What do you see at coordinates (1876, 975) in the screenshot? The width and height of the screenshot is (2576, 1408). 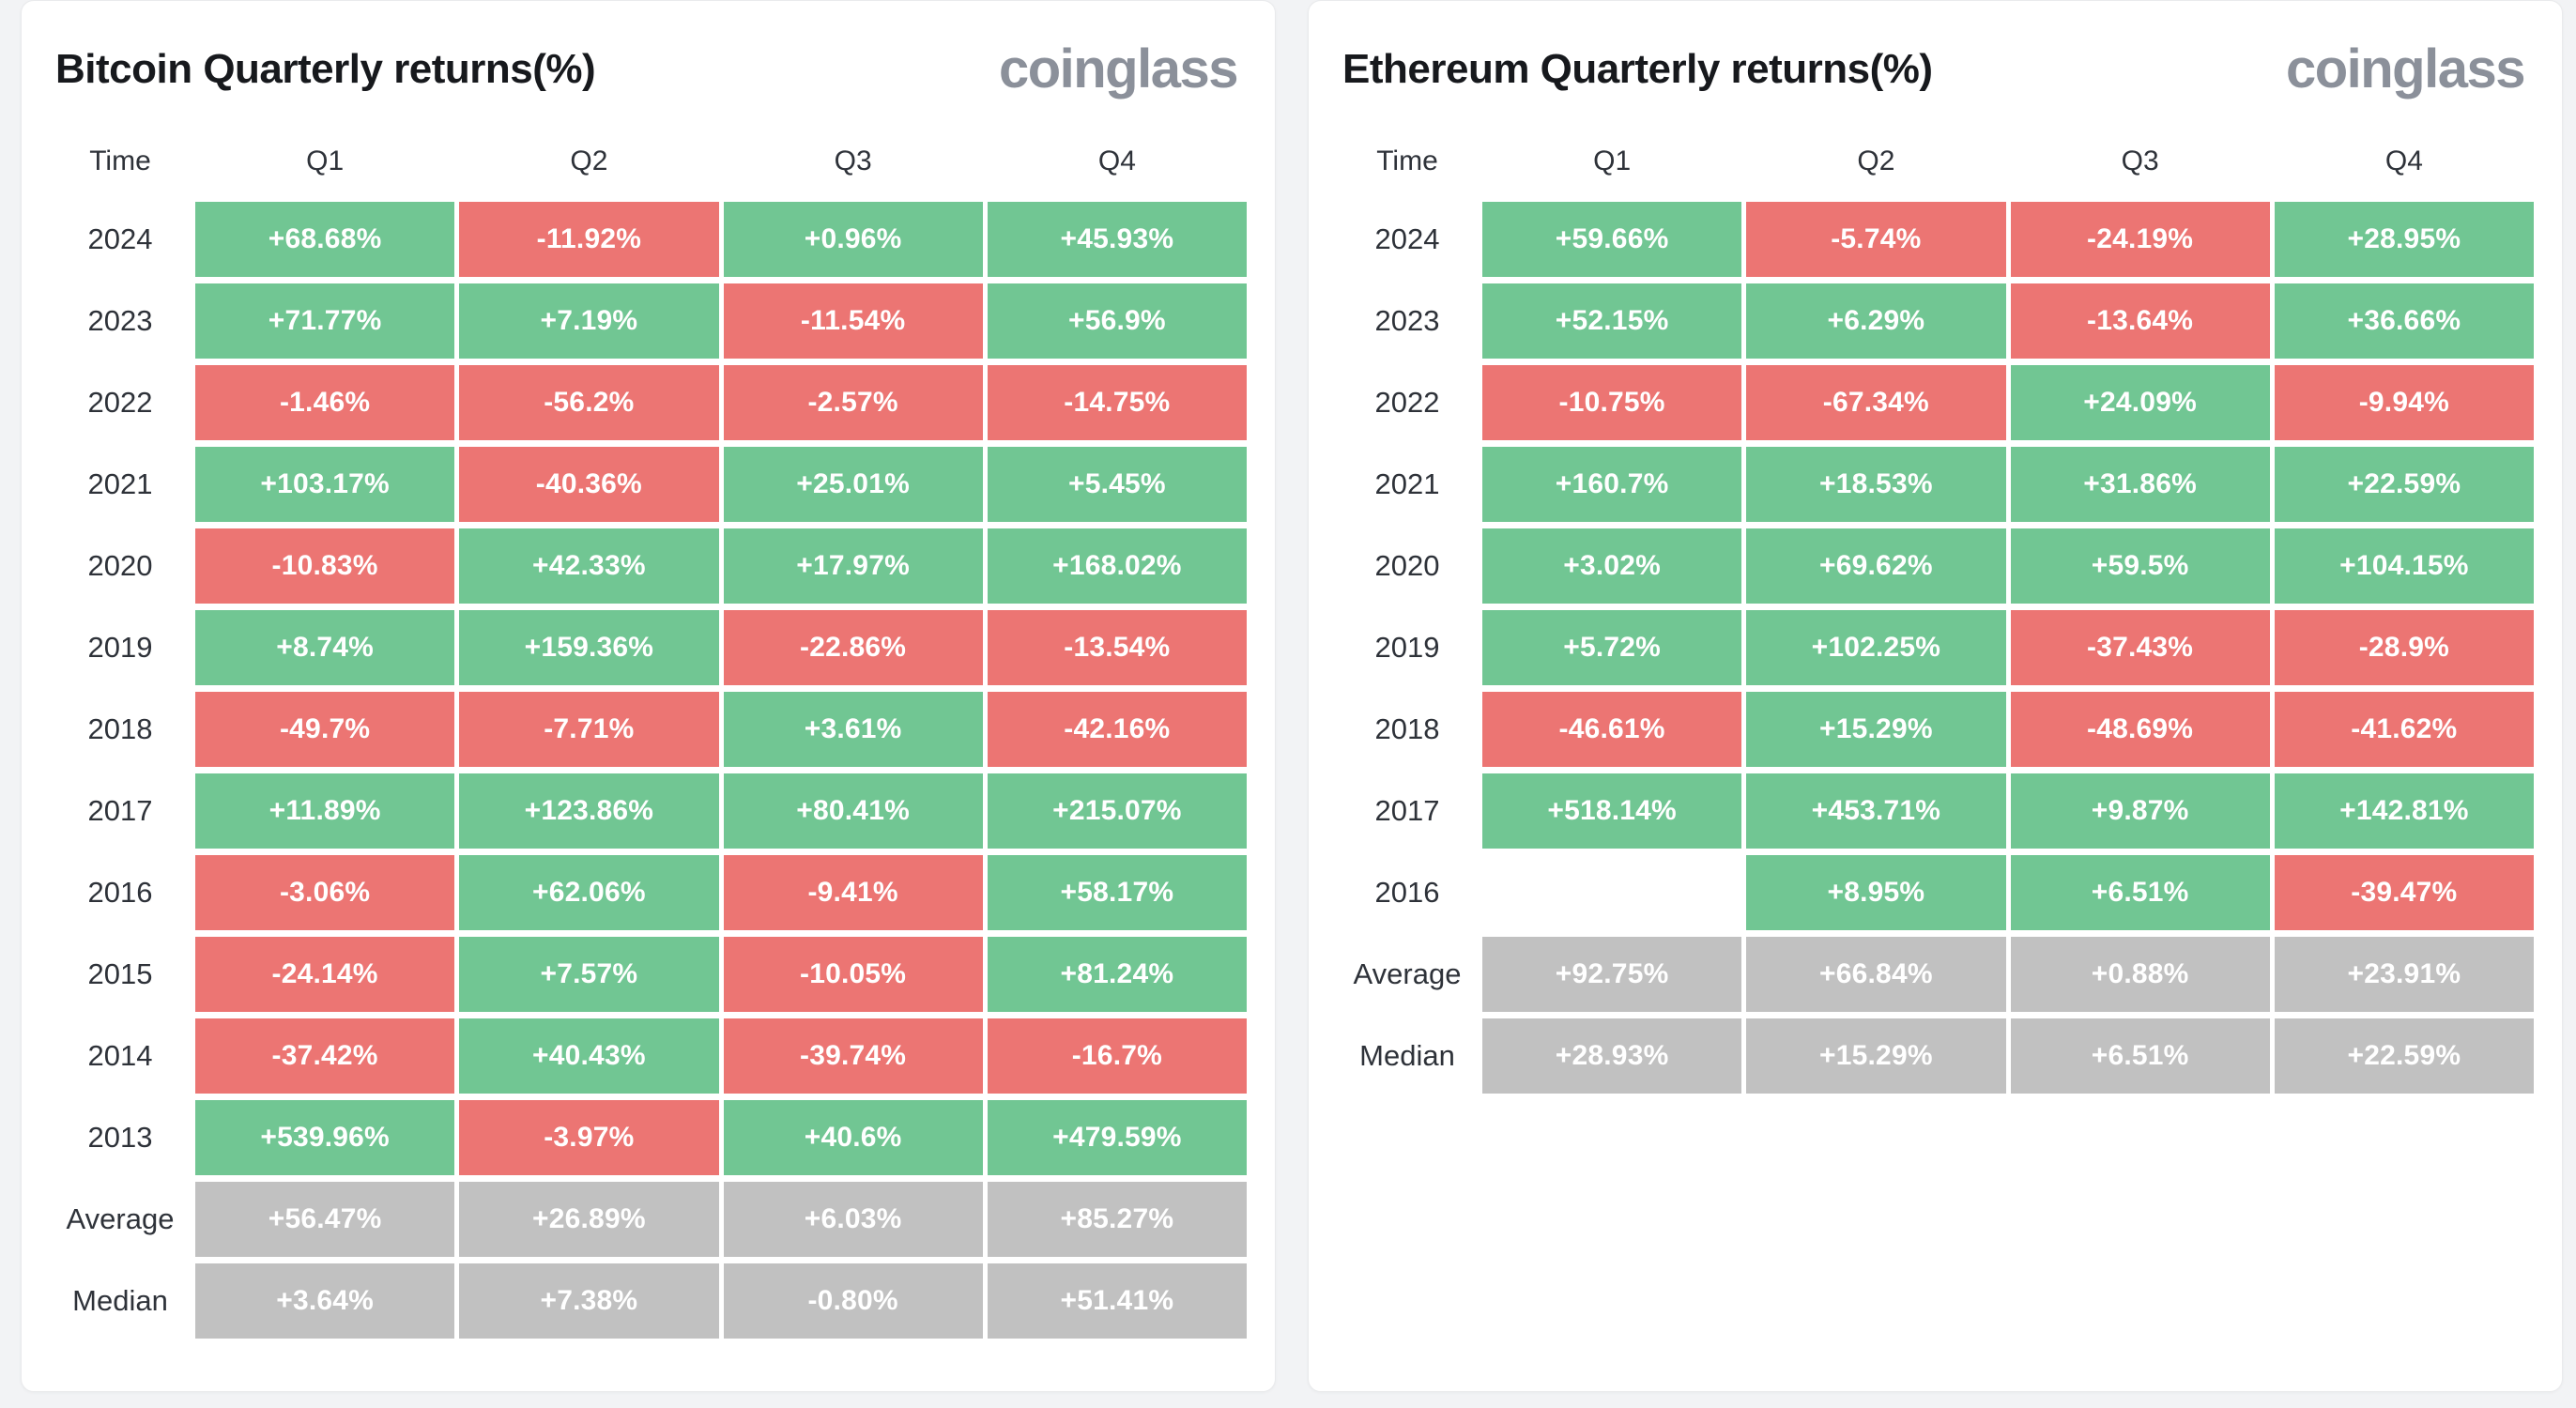 I see `return-cell: +66.84%` at bounding box center [1876, 975].